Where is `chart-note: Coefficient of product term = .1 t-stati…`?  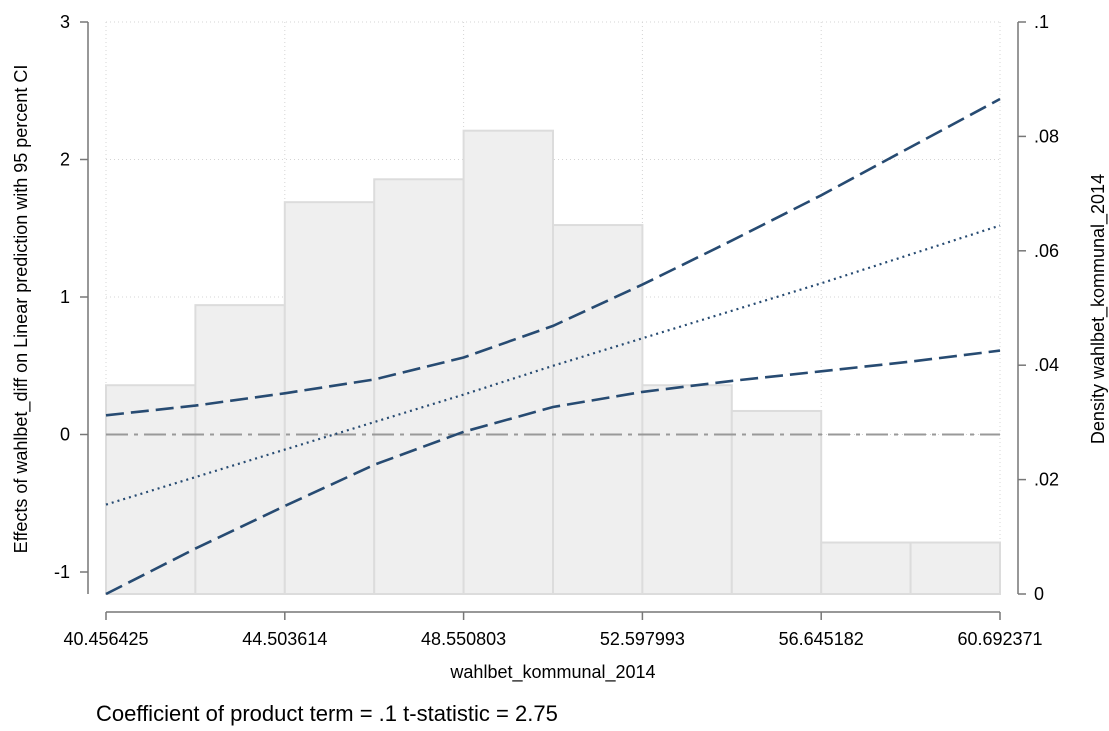 chart-note: Coefficient of product term = .1 t-stati… is located at coordinates (327, 713).